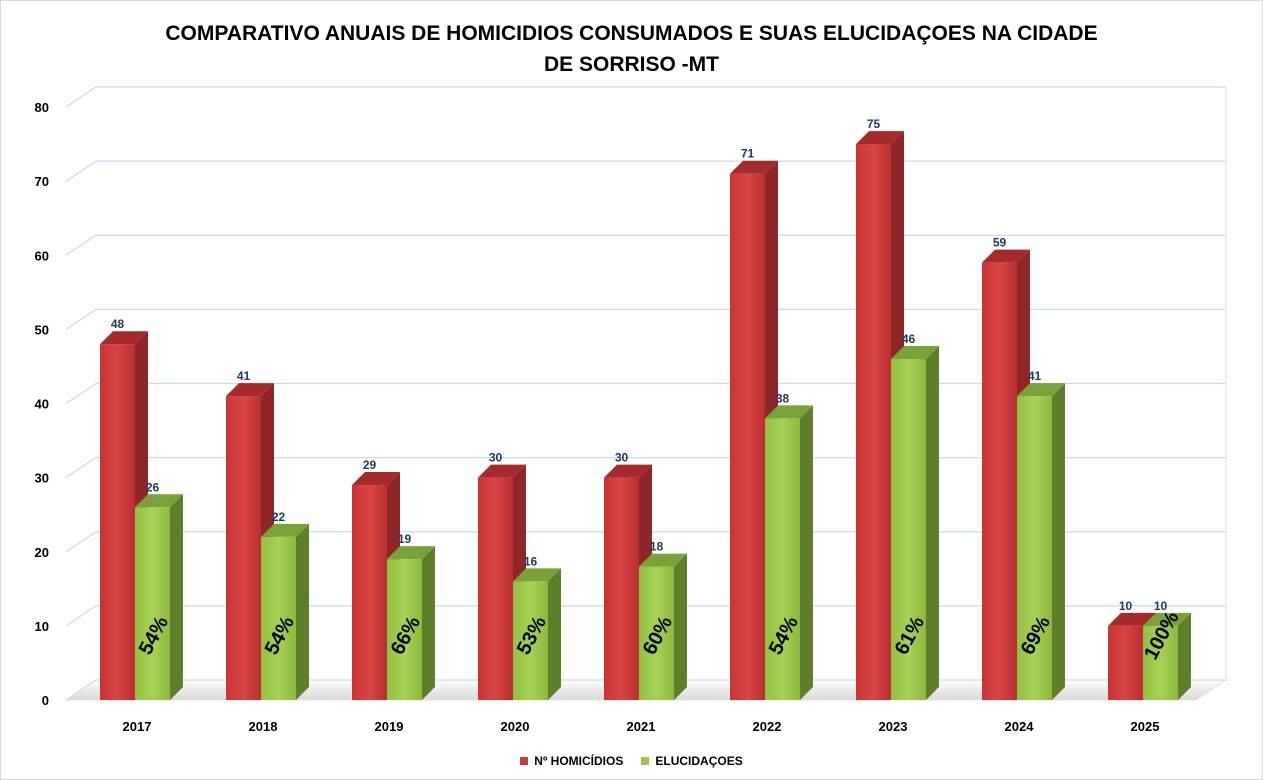  I want to click on x-tick-label: 2020, so click(515, 726).